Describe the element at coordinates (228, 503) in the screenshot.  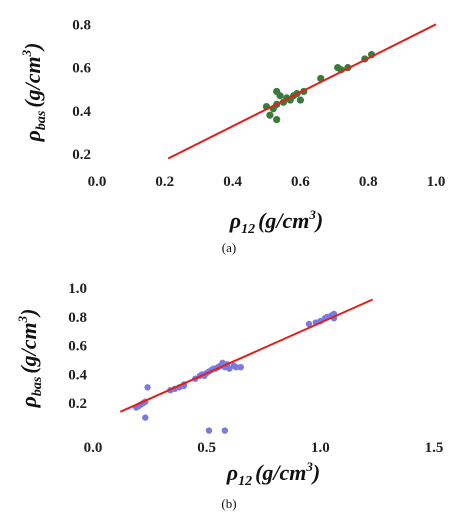
I see `panel-caption: (b)` at that location.